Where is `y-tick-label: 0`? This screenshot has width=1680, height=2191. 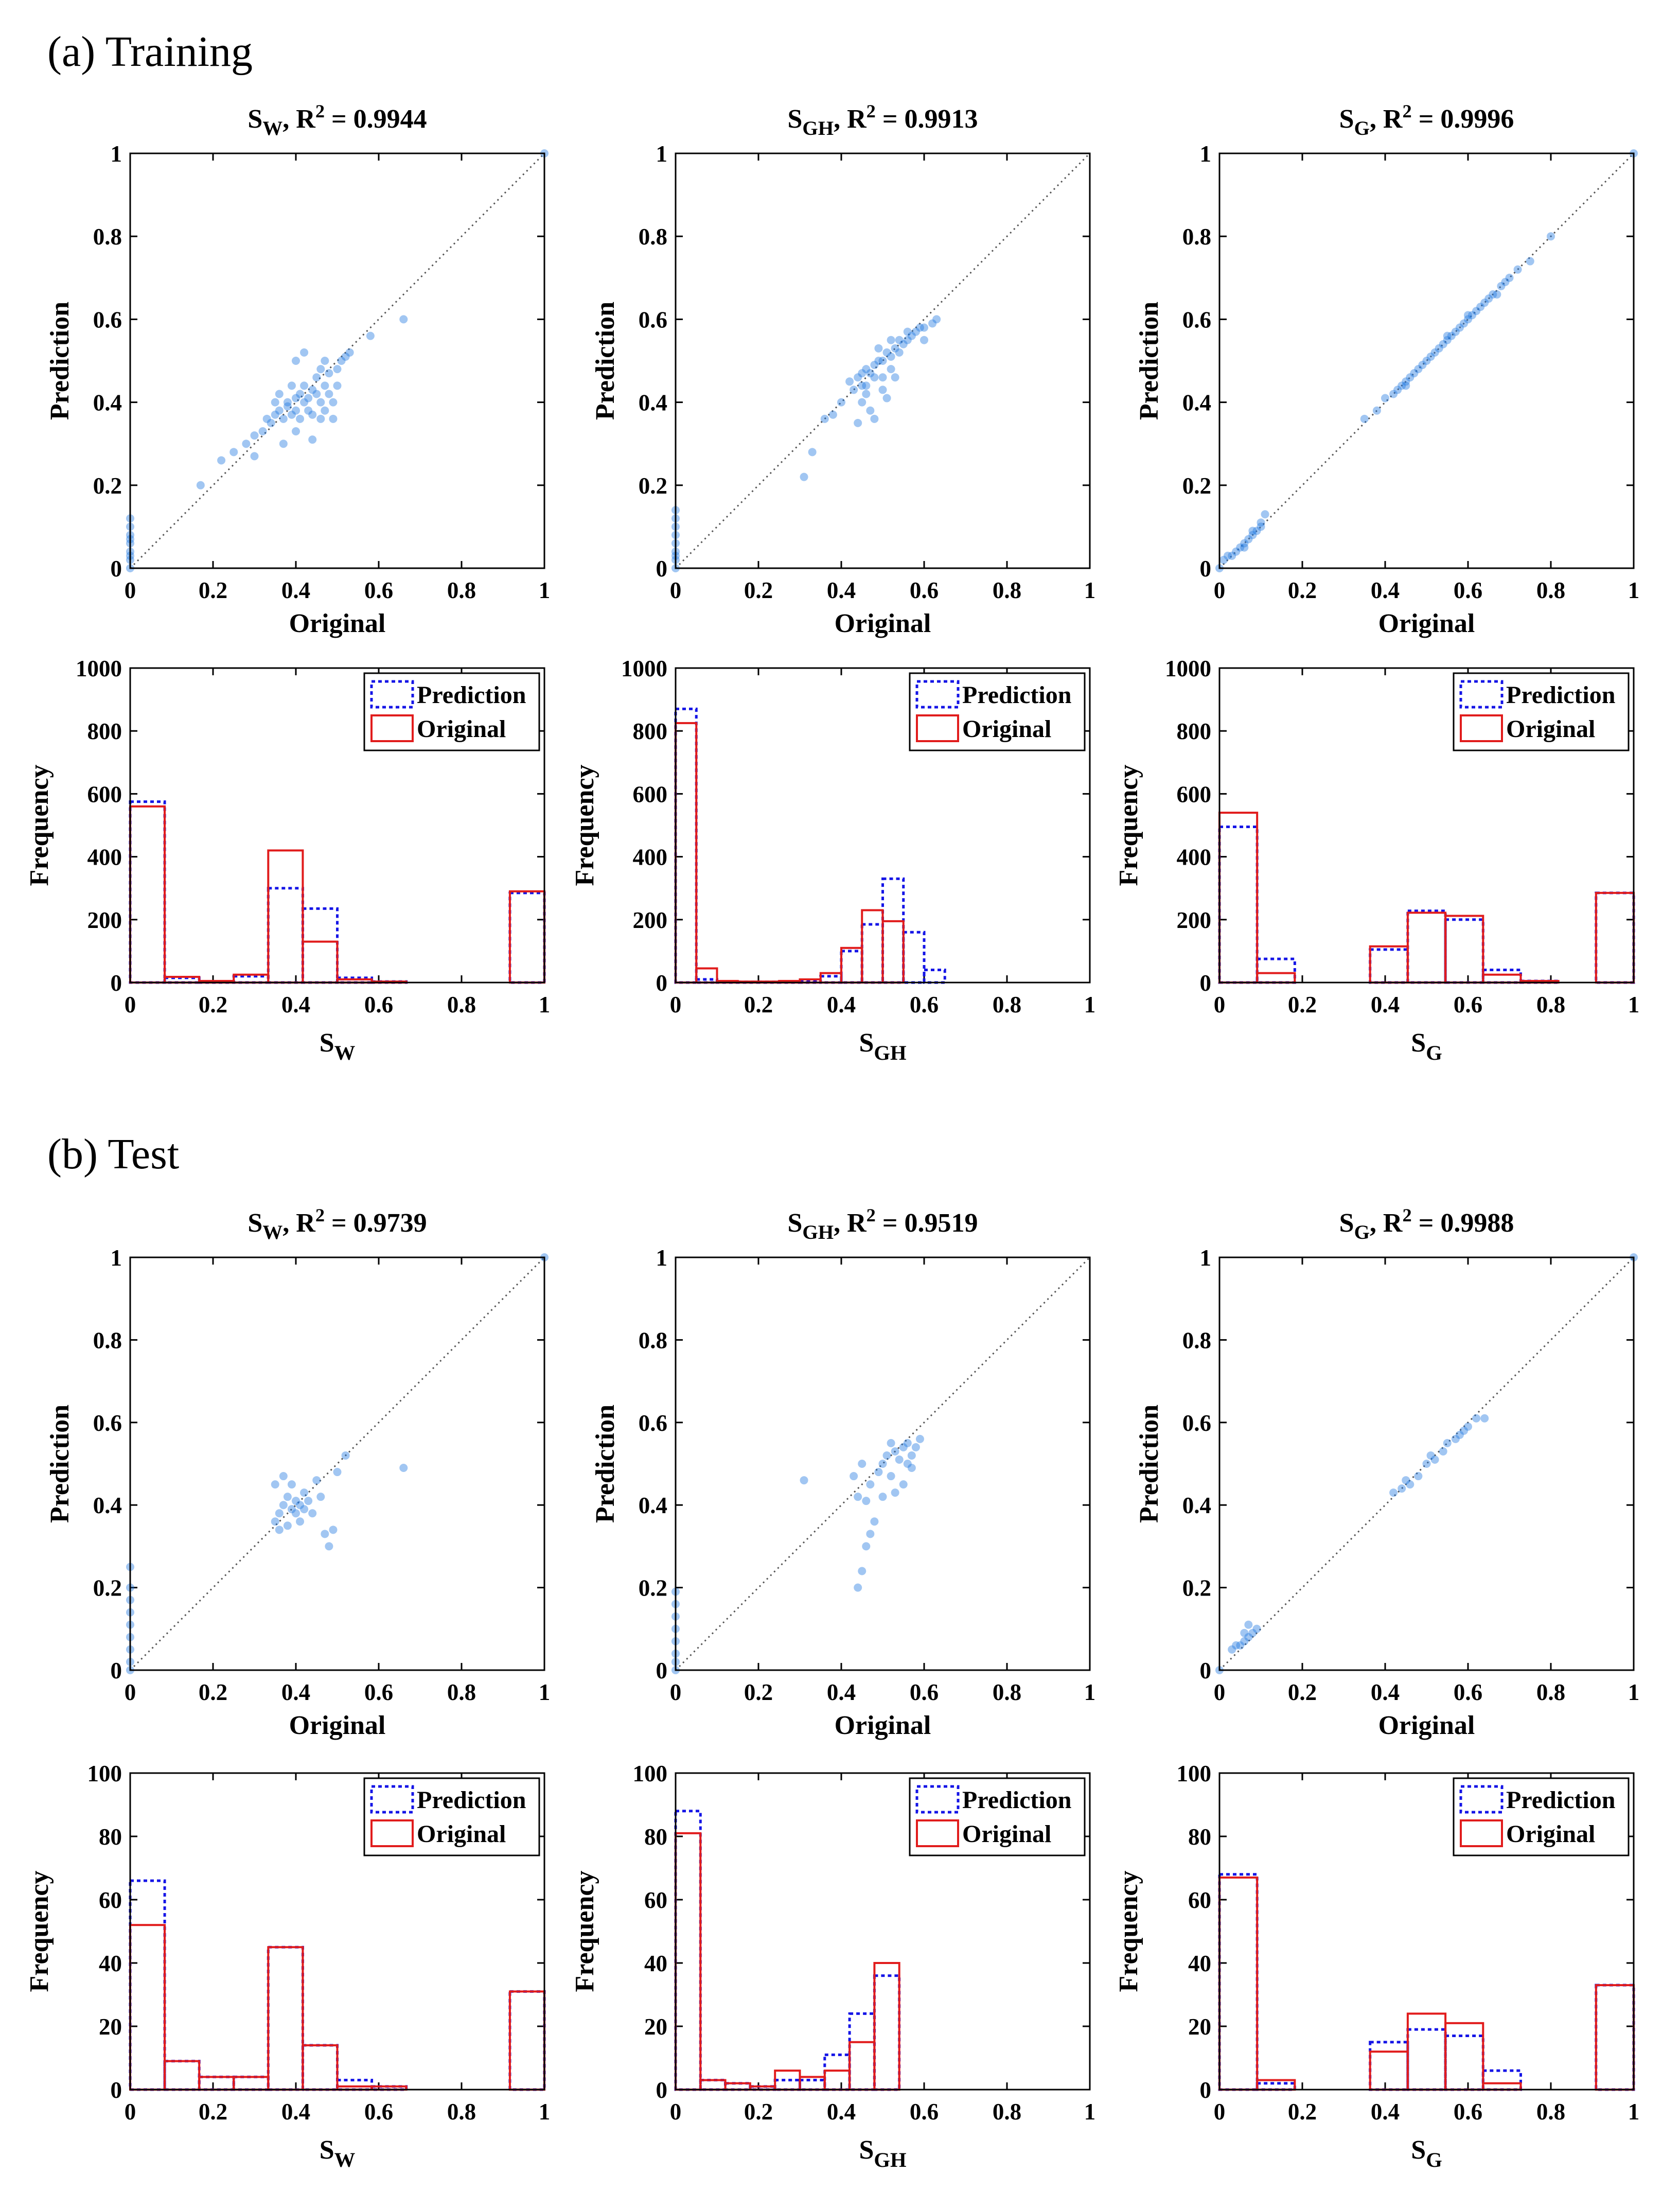 y-tick-label: 0 is located at coordinates (662, 2090).